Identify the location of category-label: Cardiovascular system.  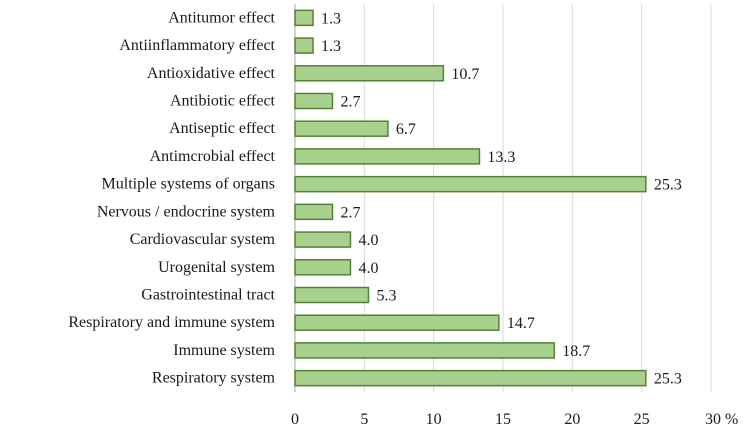
(203, 239).